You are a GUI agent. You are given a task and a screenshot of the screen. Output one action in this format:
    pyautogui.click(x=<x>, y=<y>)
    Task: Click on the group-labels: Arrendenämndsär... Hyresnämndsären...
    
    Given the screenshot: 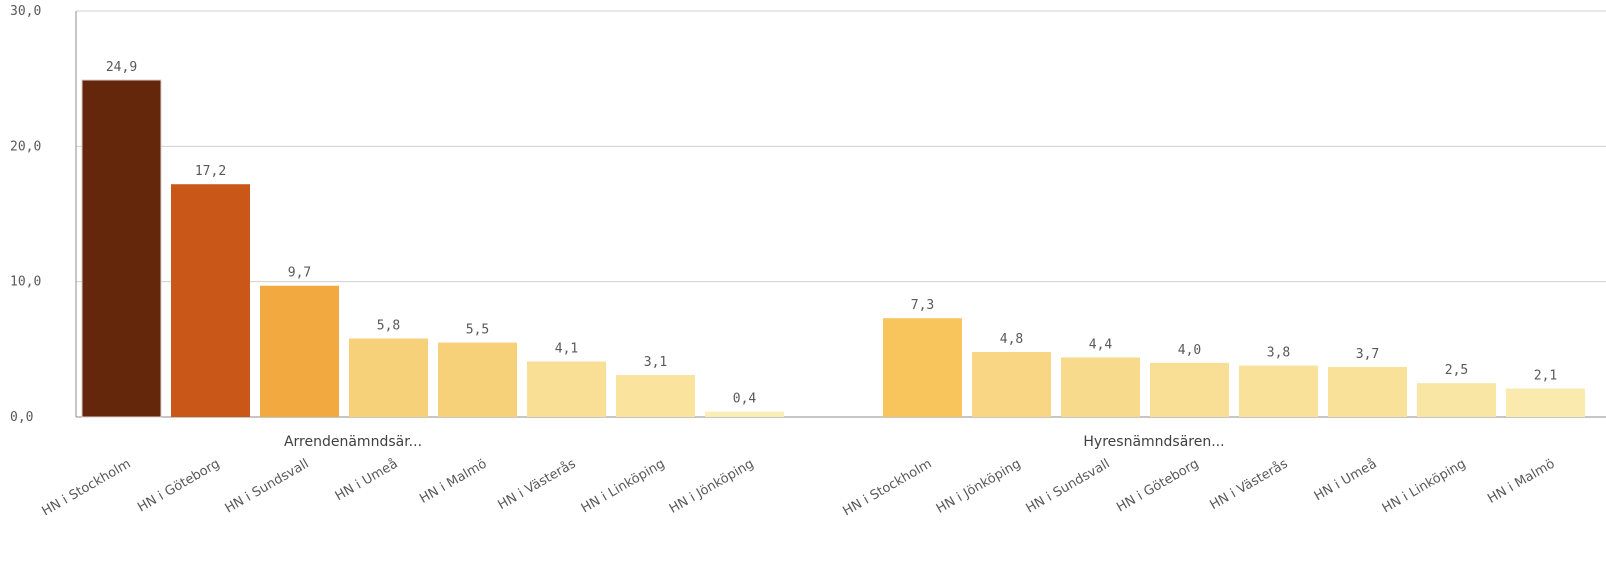 What is the action you would take?
    pyautogui.click(x=754, y=442)
    